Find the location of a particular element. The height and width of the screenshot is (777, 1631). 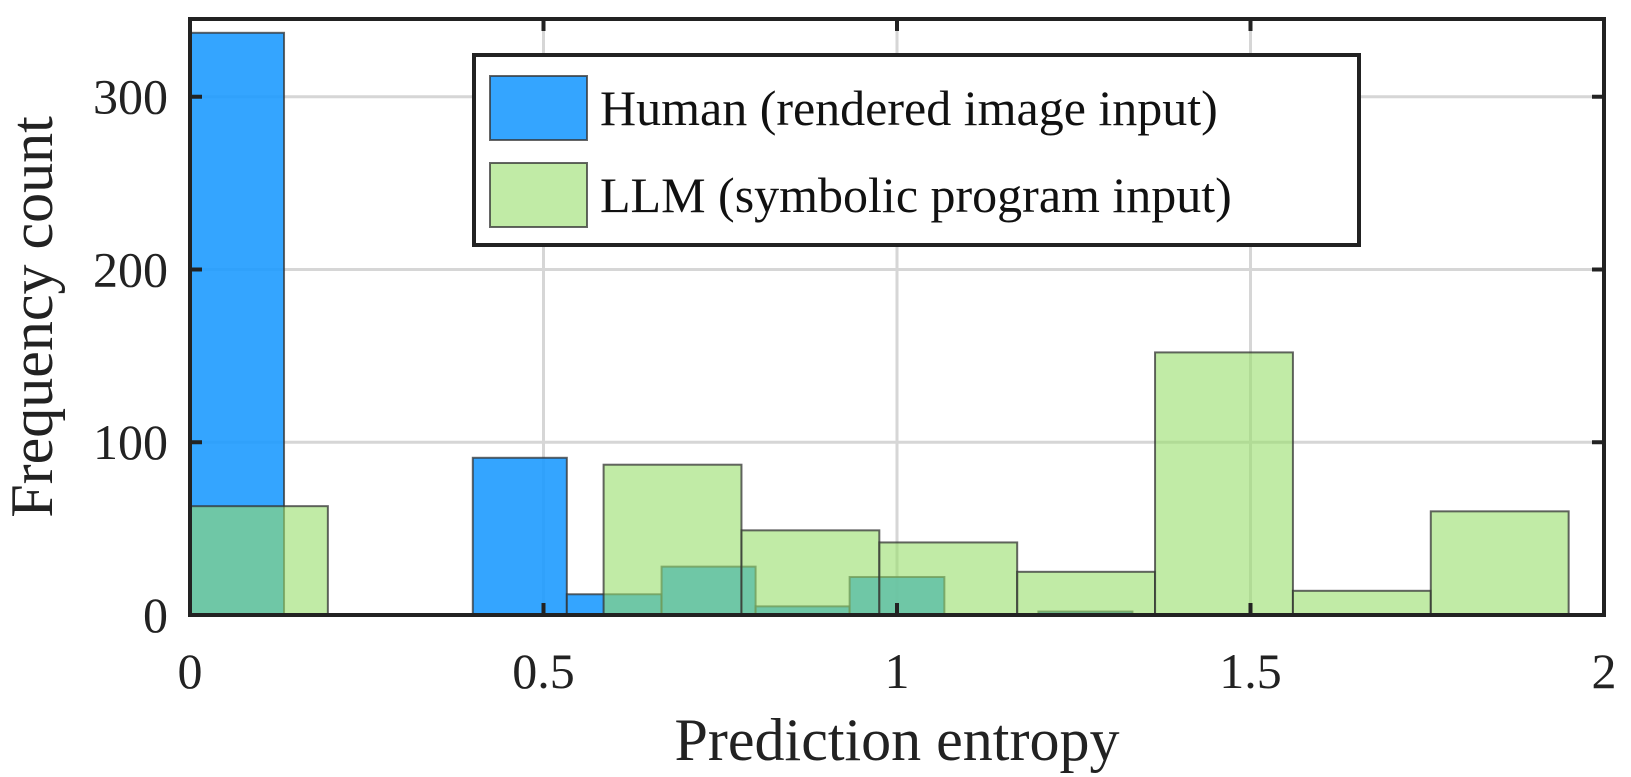

y-axis-tick-labels: 0 100 200 300 is located at coordinates (130, 356).